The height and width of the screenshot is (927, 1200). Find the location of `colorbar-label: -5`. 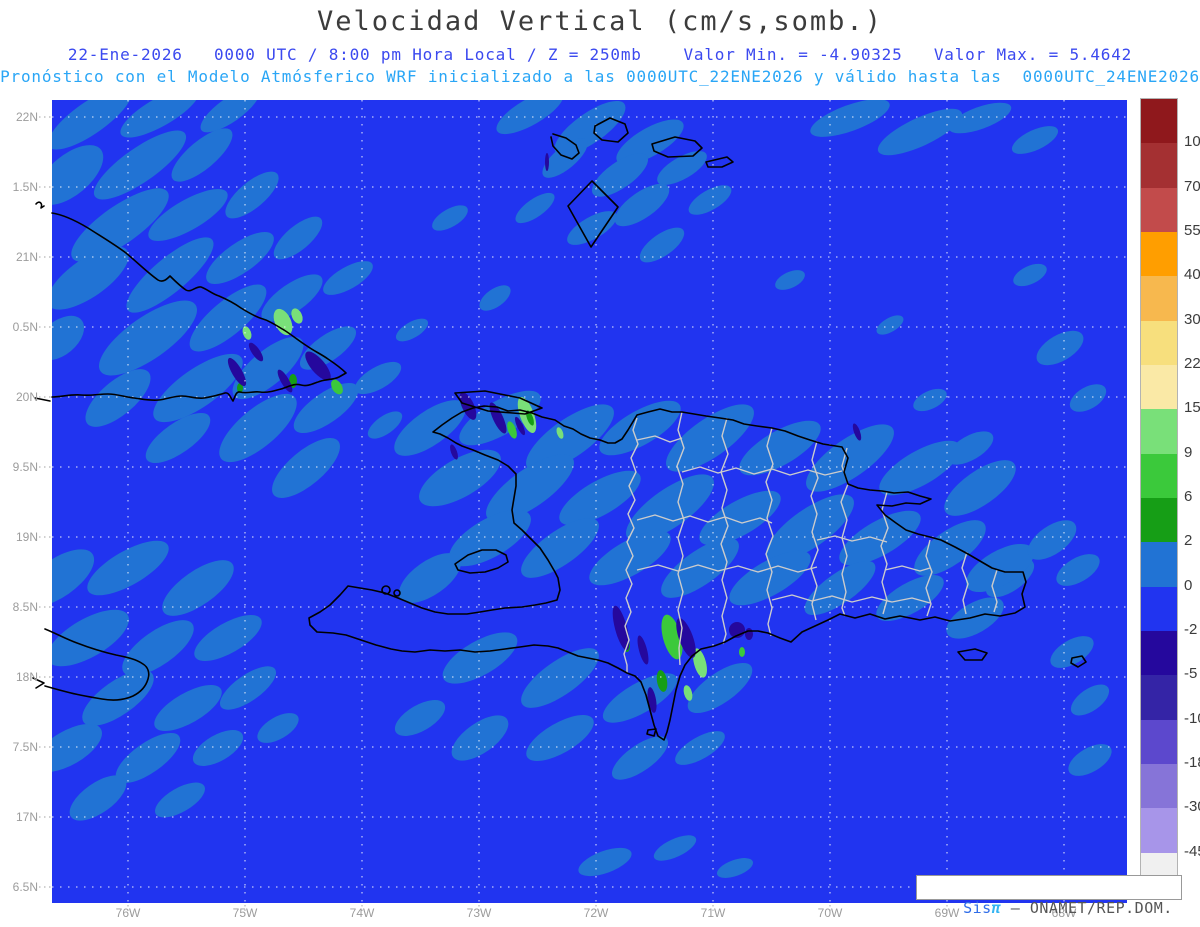

colorbar-label: -5 is located at coordinates (1191, 674).